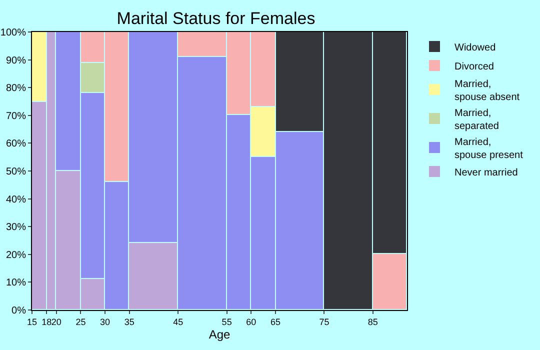 The image size is (540, 350). Describe the element at coordinates (16, 255) in the screenshot. I see `y-tick-label: 20%` at that location.